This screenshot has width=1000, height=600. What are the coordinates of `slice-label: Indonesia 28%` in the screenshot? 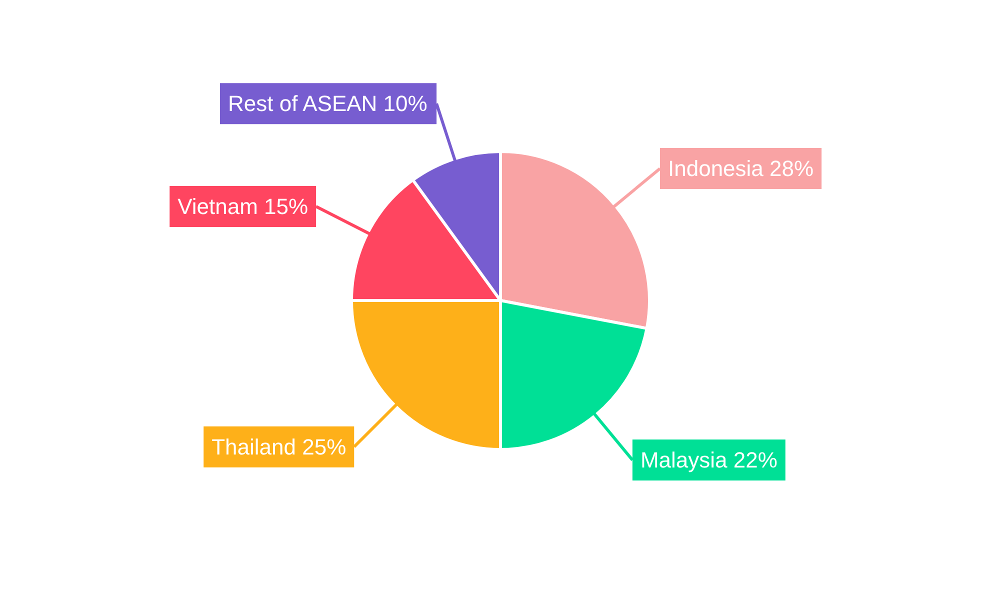 It's located at (741, 169).